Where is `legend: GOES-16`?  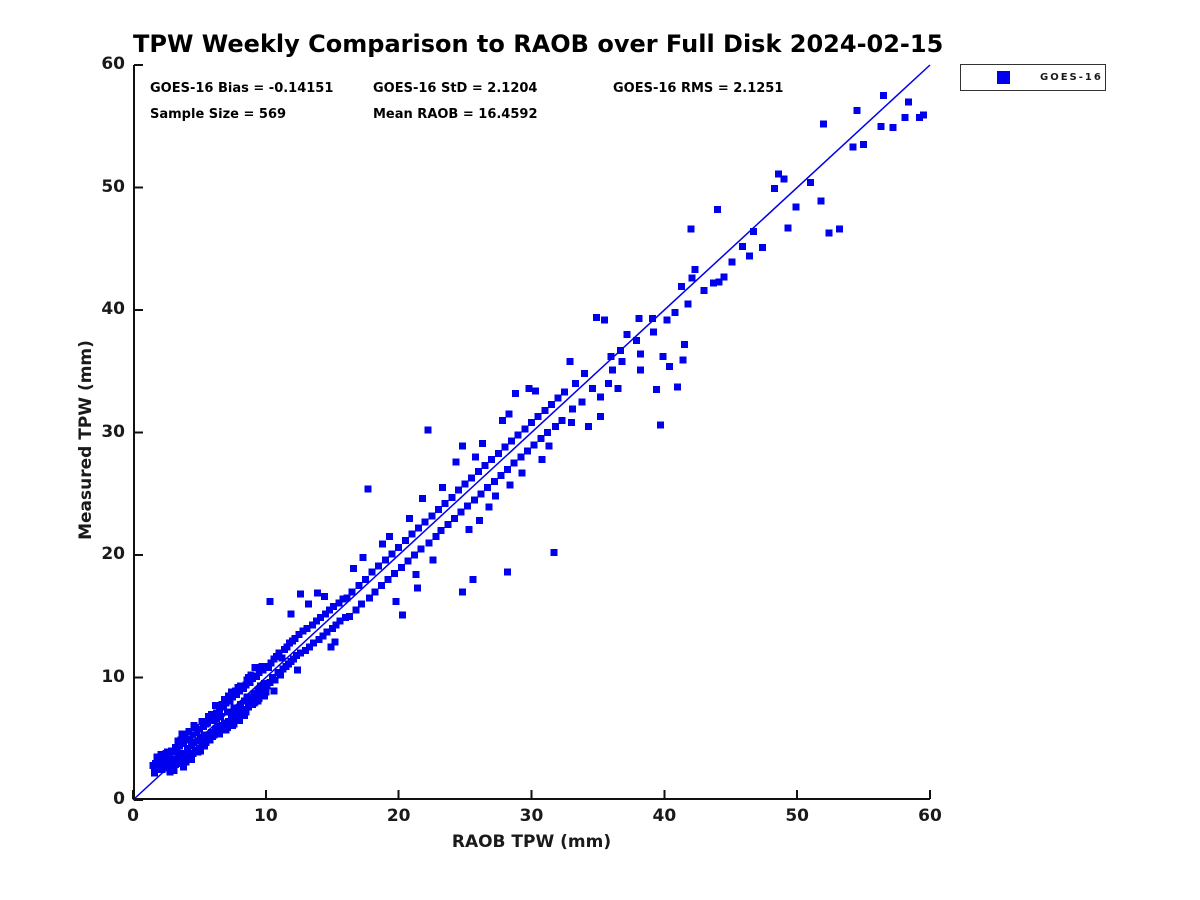 legend: GOES-16 is located at coordinates (1033, 77).